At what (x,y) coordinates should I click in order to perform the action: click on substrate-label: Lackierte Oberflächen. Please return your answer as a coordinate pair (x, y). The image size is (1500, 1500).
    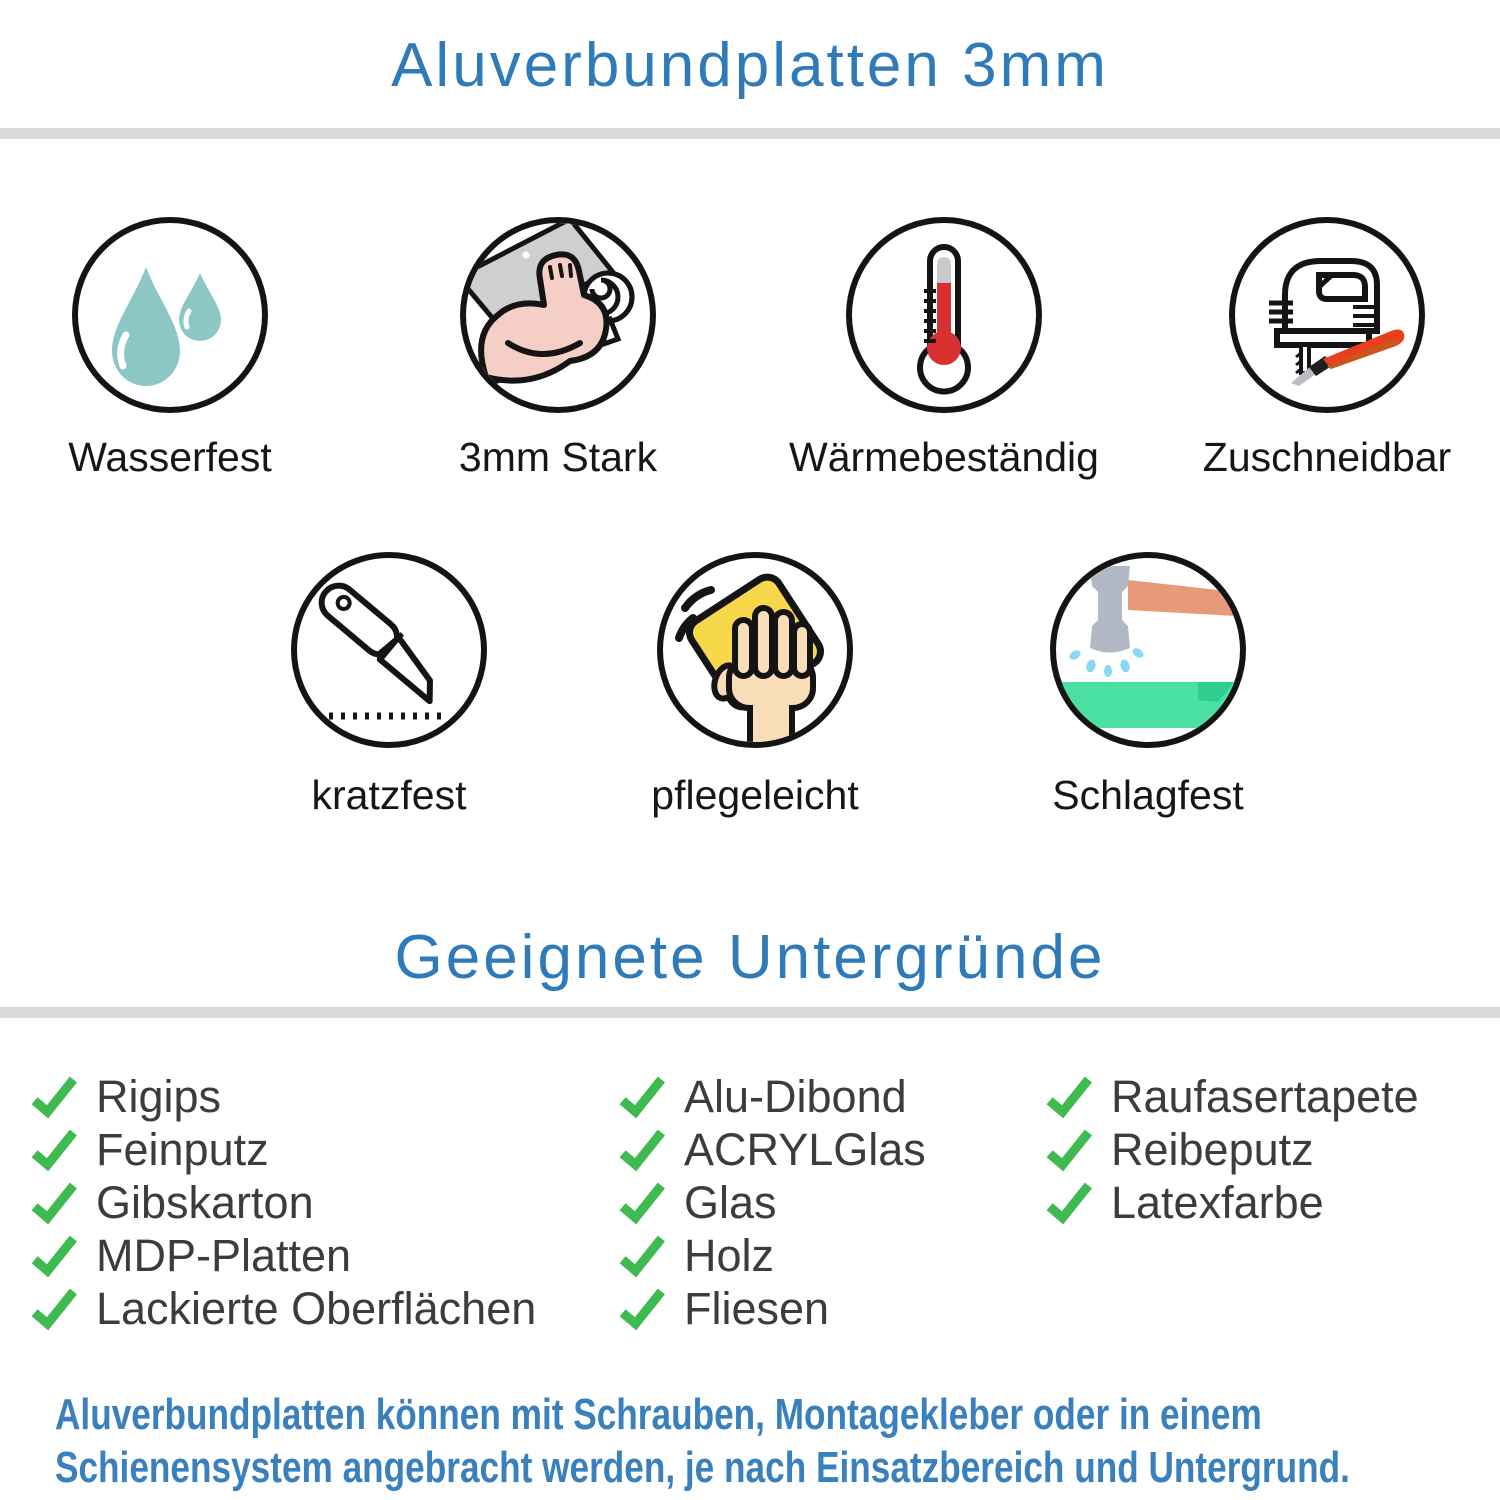
    Looking at the image, I should click on (316, 1308).